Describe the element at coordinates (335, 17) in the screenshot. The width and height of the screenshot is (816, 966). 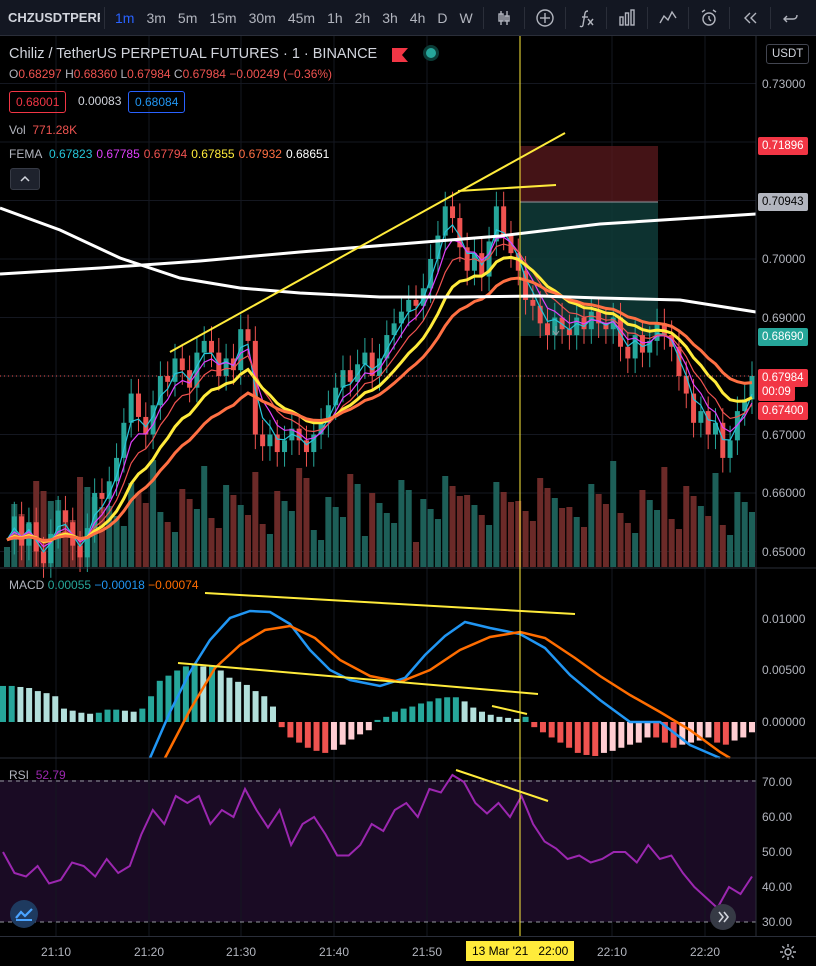
I see `timeframe-1h: 1h` at that location.